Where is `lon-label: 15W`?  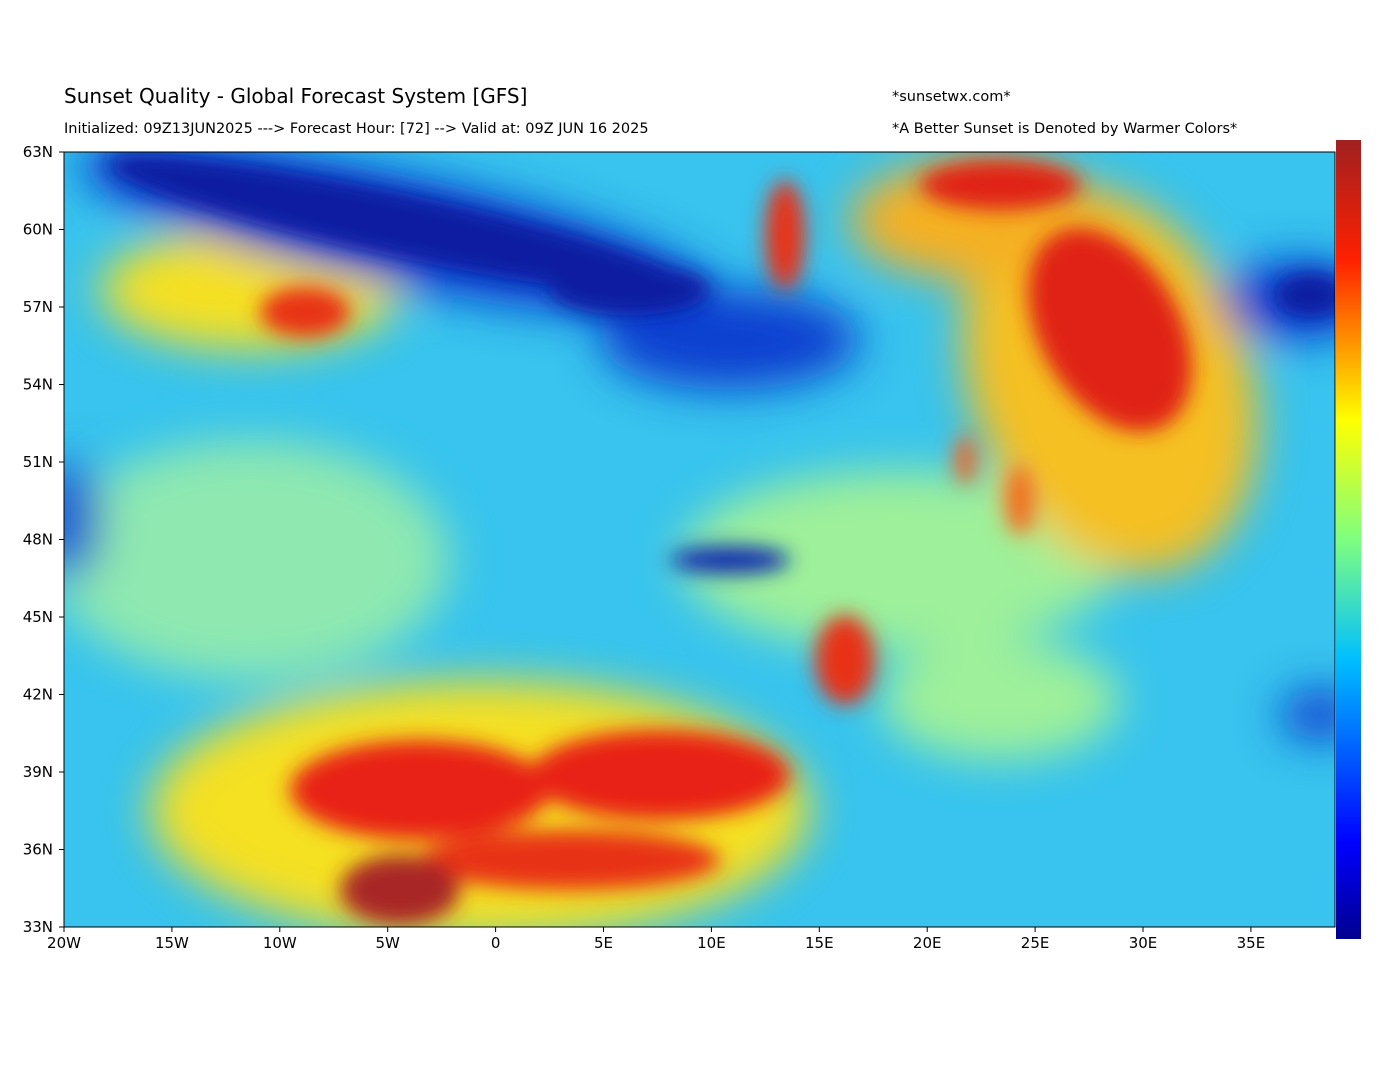
lon-label: 15W is located at coordinates (172, 943).